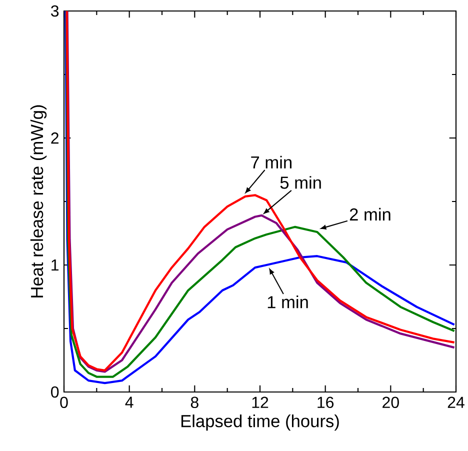  Describe the element at coordinates (260, 402) in the screenshot. I see `x-tick-label: 12` at that location.